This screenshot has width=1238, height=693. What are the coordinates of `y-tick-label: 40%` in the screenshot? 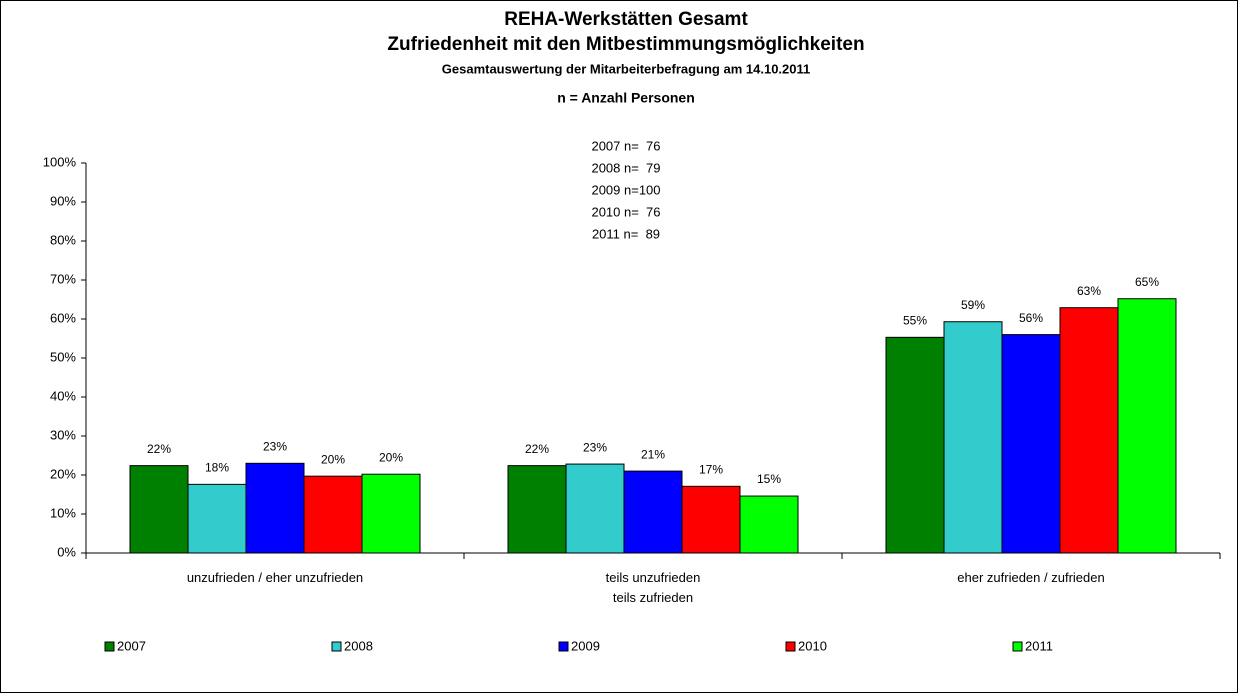 It's located at (63, 395).